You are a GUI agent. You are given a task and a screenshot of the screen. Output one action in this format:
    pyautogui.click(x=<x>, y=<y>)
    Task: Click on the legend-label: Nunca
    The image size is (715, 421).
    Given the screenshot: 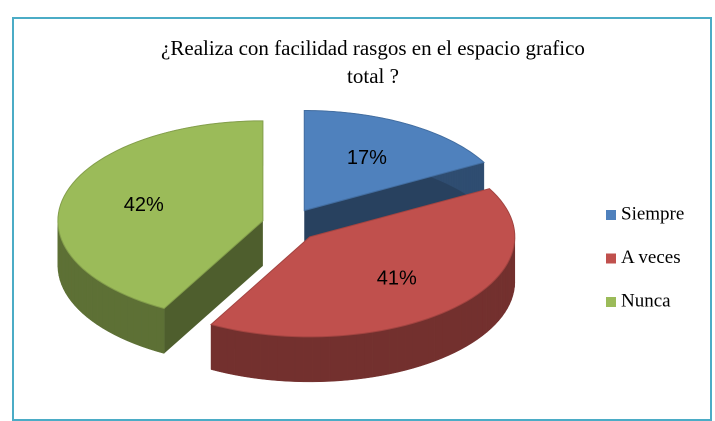 What is the action you would take?
    pyautogui.click(x=646, y=300)
    